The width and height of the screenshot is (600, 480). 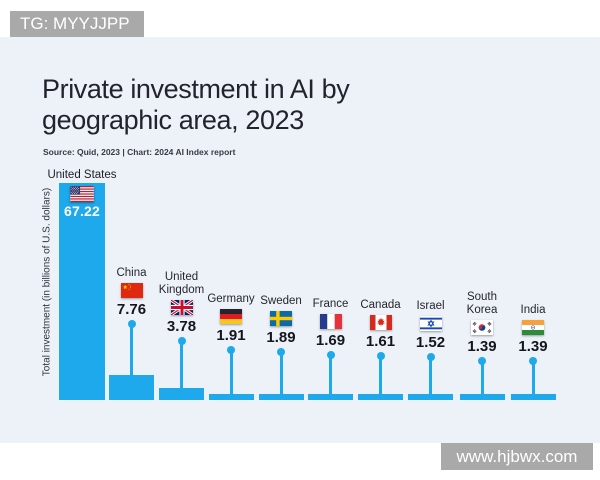 I want to click on value-label-india: 1.39, so click(x=533, y=346).